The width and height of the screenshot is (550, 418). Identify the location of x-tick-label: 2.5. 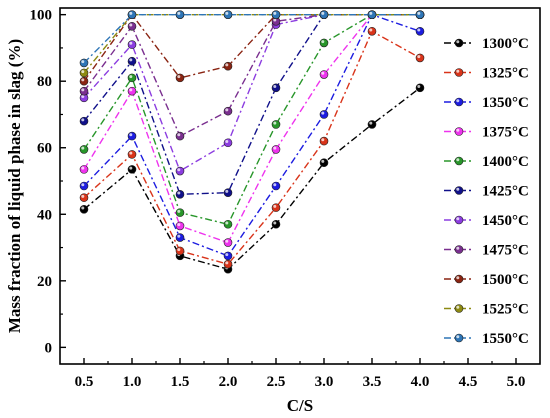
(276, 382).